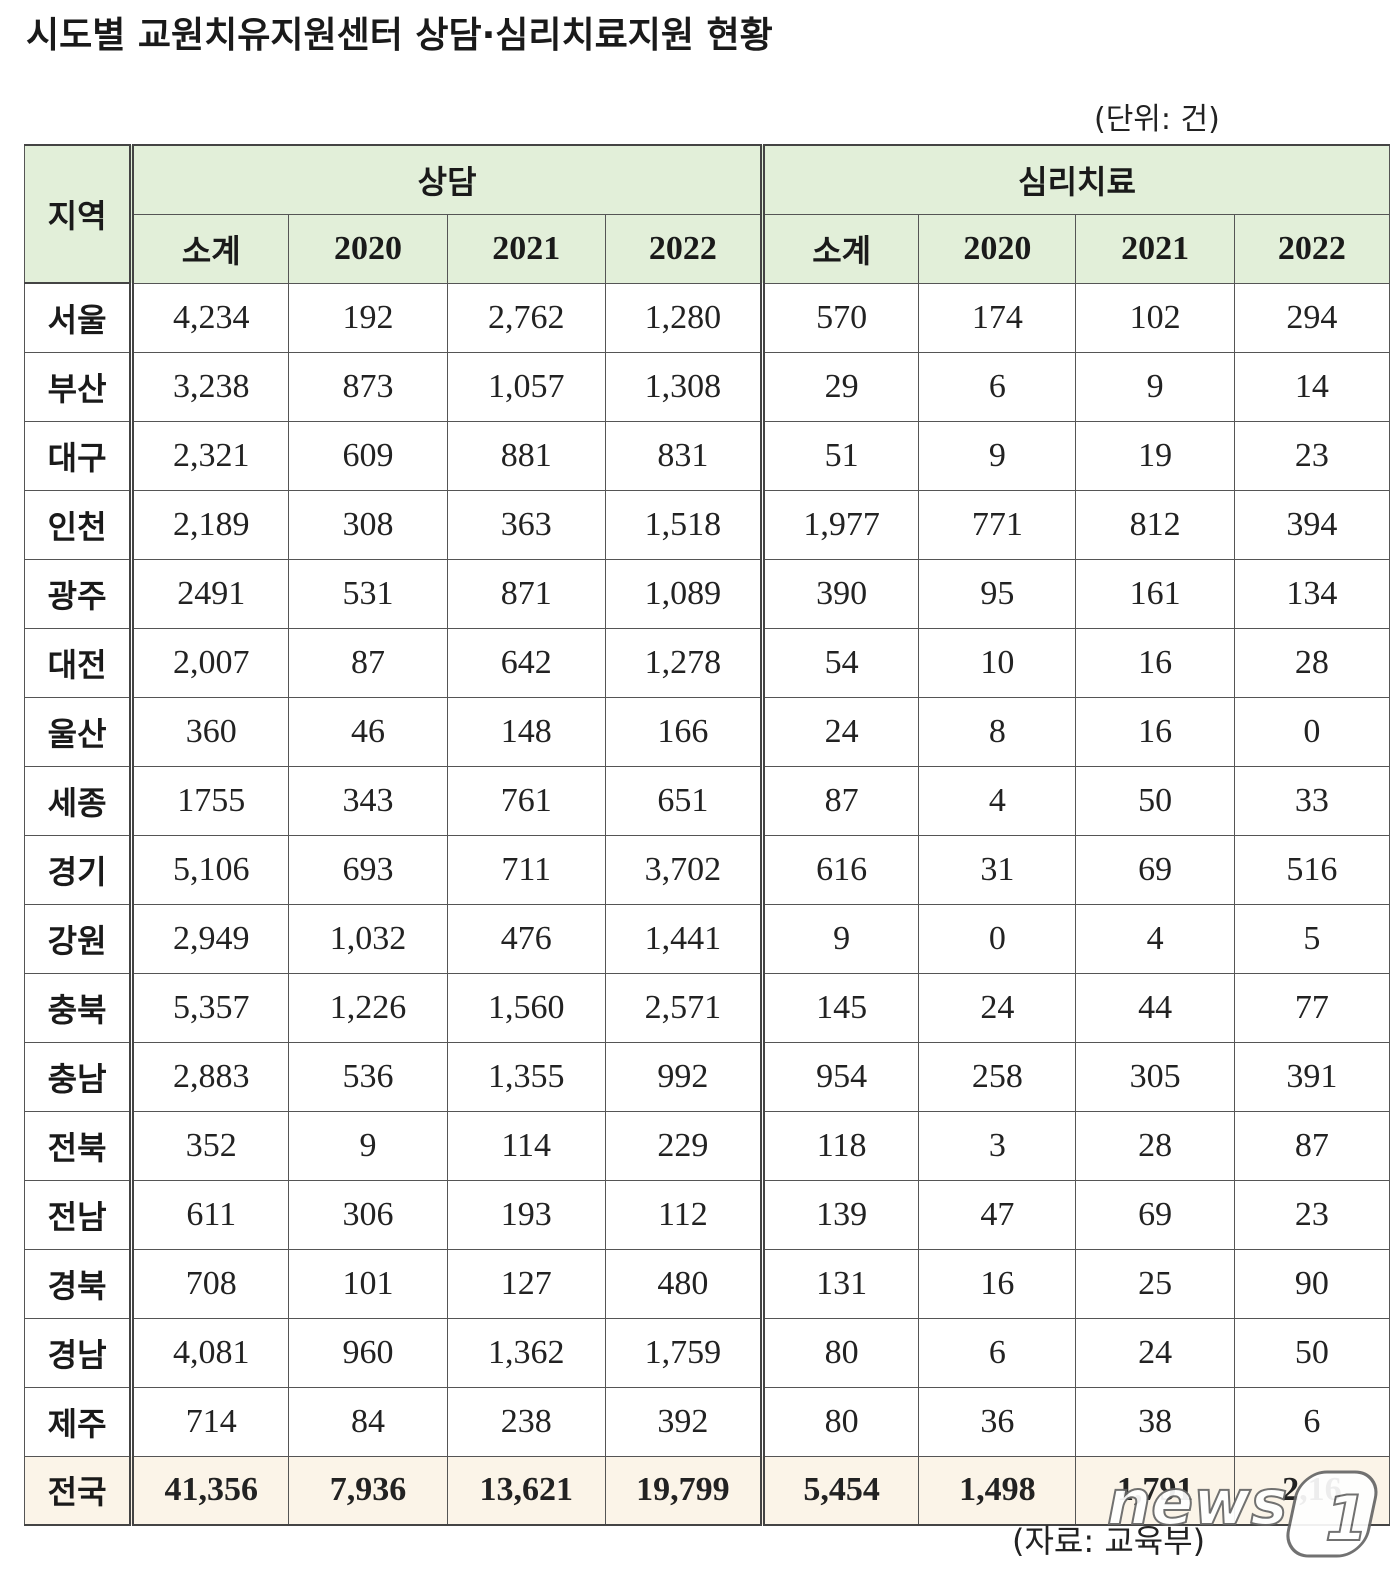  Describe the element at coordinates (685, 593) in the screenshot. I see `counsel-cell: 1,089` at that location.